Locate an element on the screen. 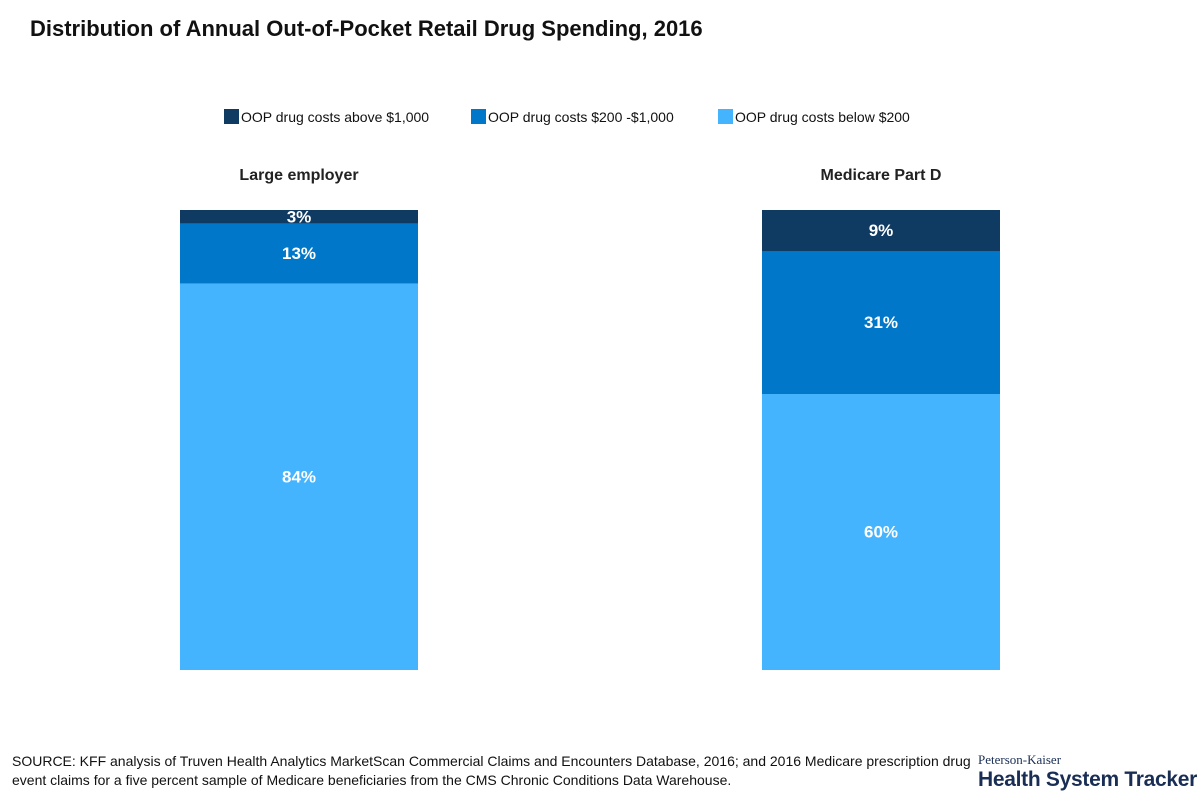  data-label-medicare-part-d-oop-drug-costs-above-1-000: 9% is located at coordinates (881, 230).